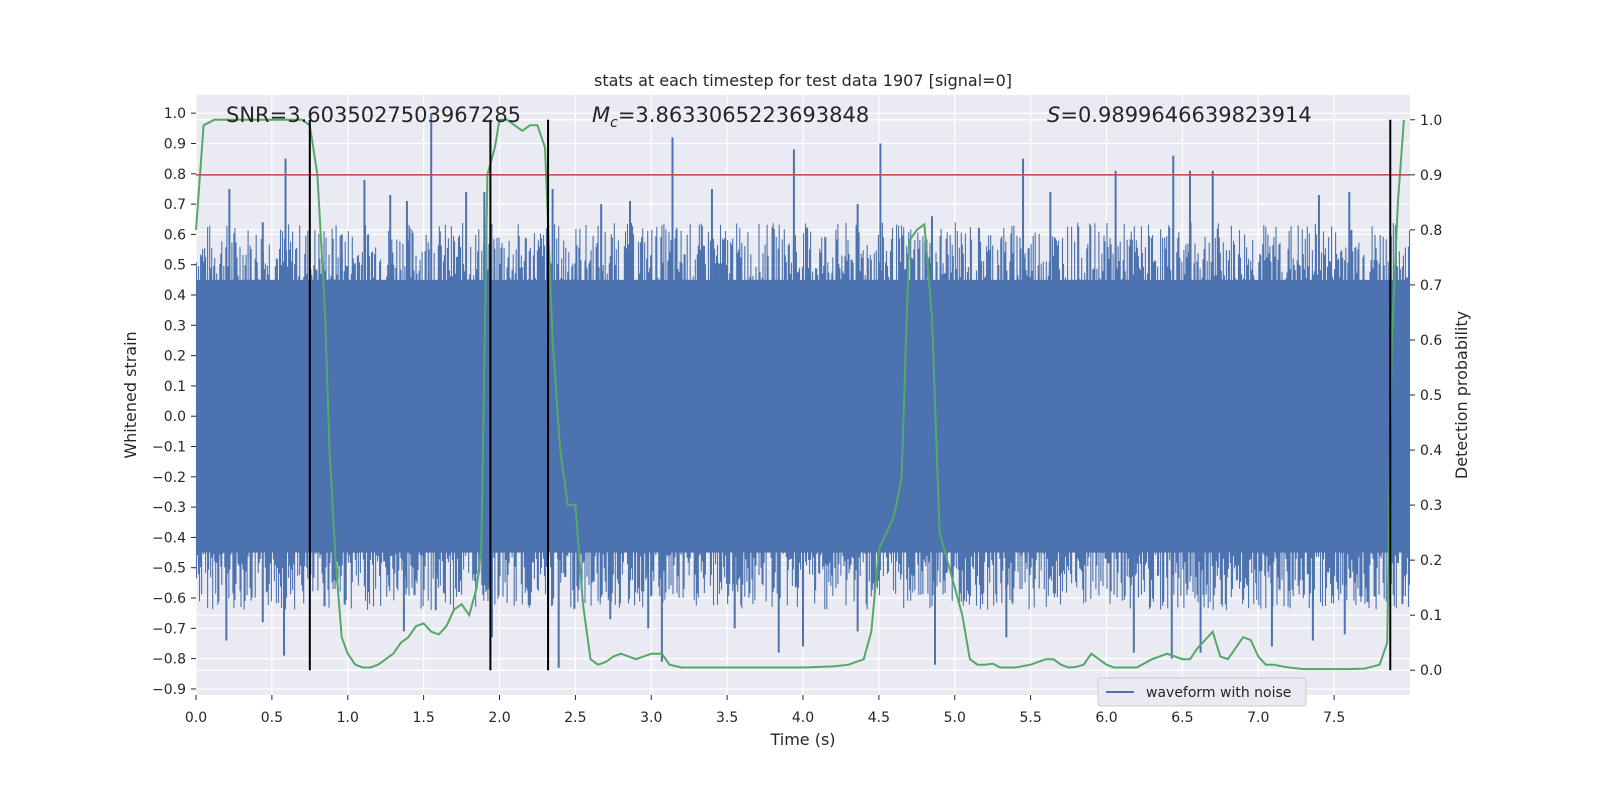 Image resolution: width=1600 pixels, height=800 pixels. I want to click on x-tick-label: 6.5, so click(1182, 718).